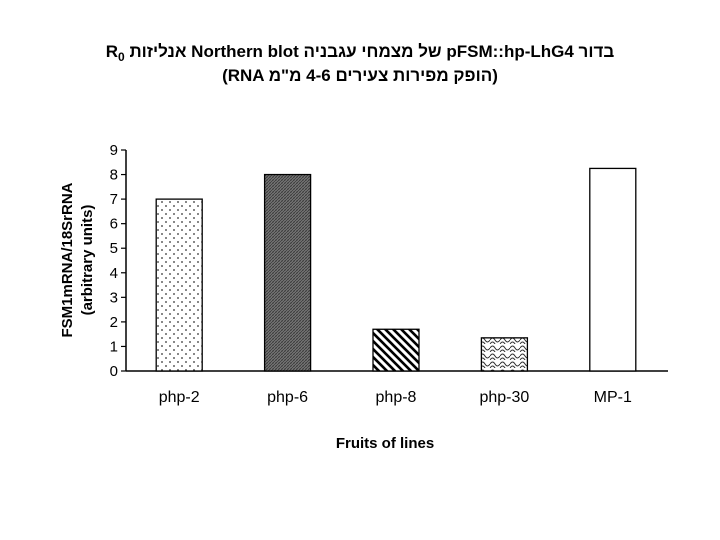 The width and height of the screenshot is (720, 540). What do you see at coordinates (121, 57) in the screenshot?
I see `title-subscript: 0` at bounding box center [121, 57].